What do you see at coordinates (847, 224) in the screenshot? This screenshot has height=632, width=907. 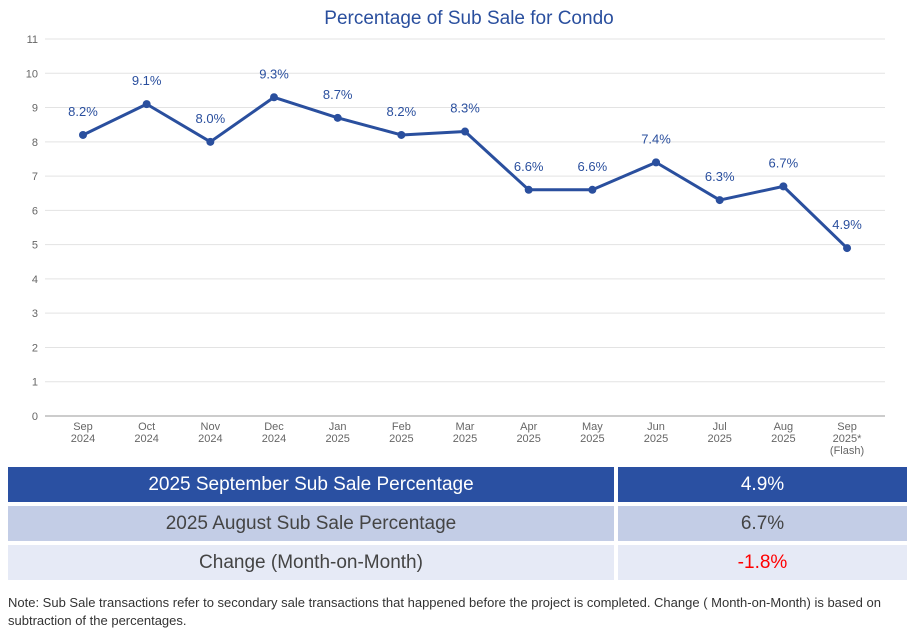 I see `data-label: 4.9%` at bounding box center [847, 224].